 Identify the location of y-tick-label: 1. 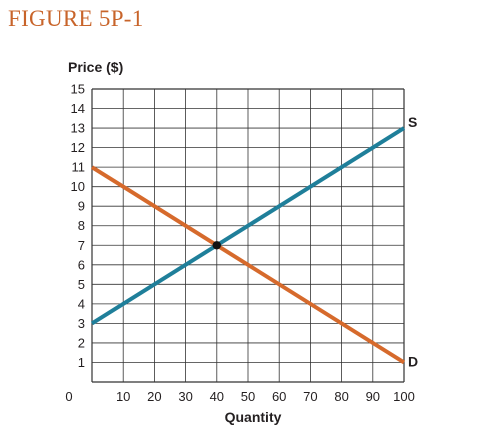
(81, 362).